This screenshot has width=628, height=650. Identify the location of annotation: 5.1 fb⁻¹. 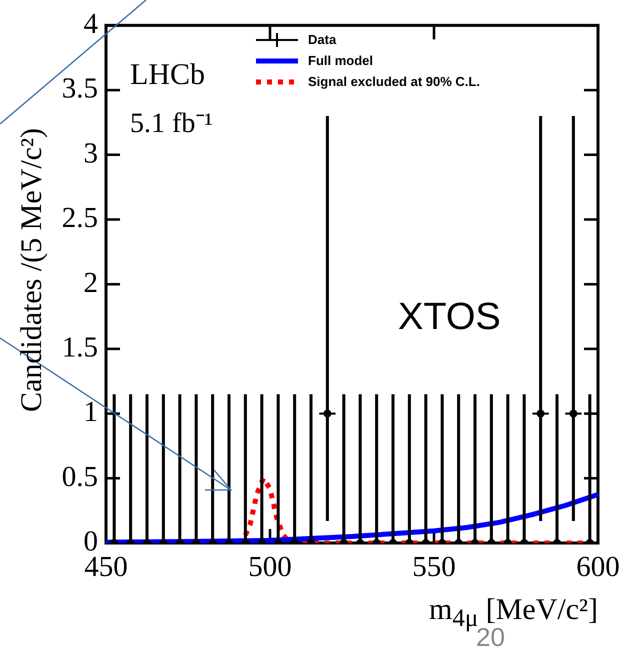
(171, 123).